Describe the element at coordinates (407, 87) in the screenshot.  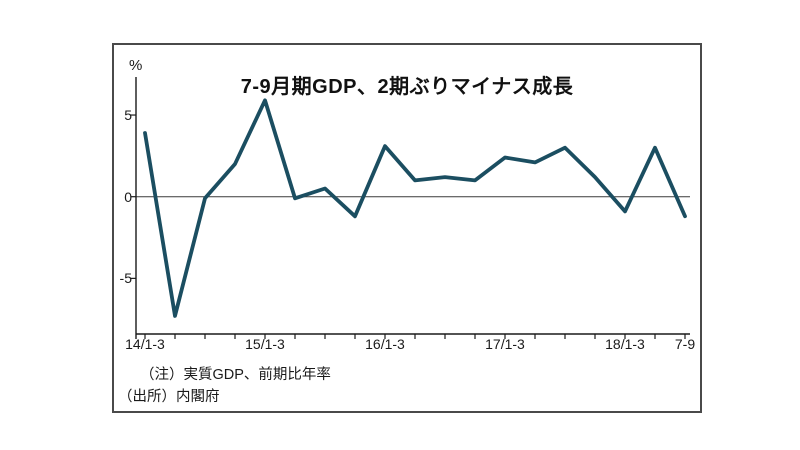
I see `chart-title: 7-9月期GDP、2期ぶりマイナス成長` at that location.